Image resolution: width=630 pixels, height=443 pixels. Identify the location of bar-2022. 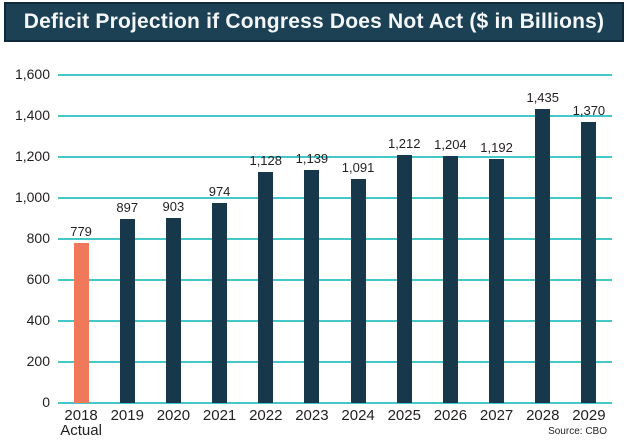
(266, 287).